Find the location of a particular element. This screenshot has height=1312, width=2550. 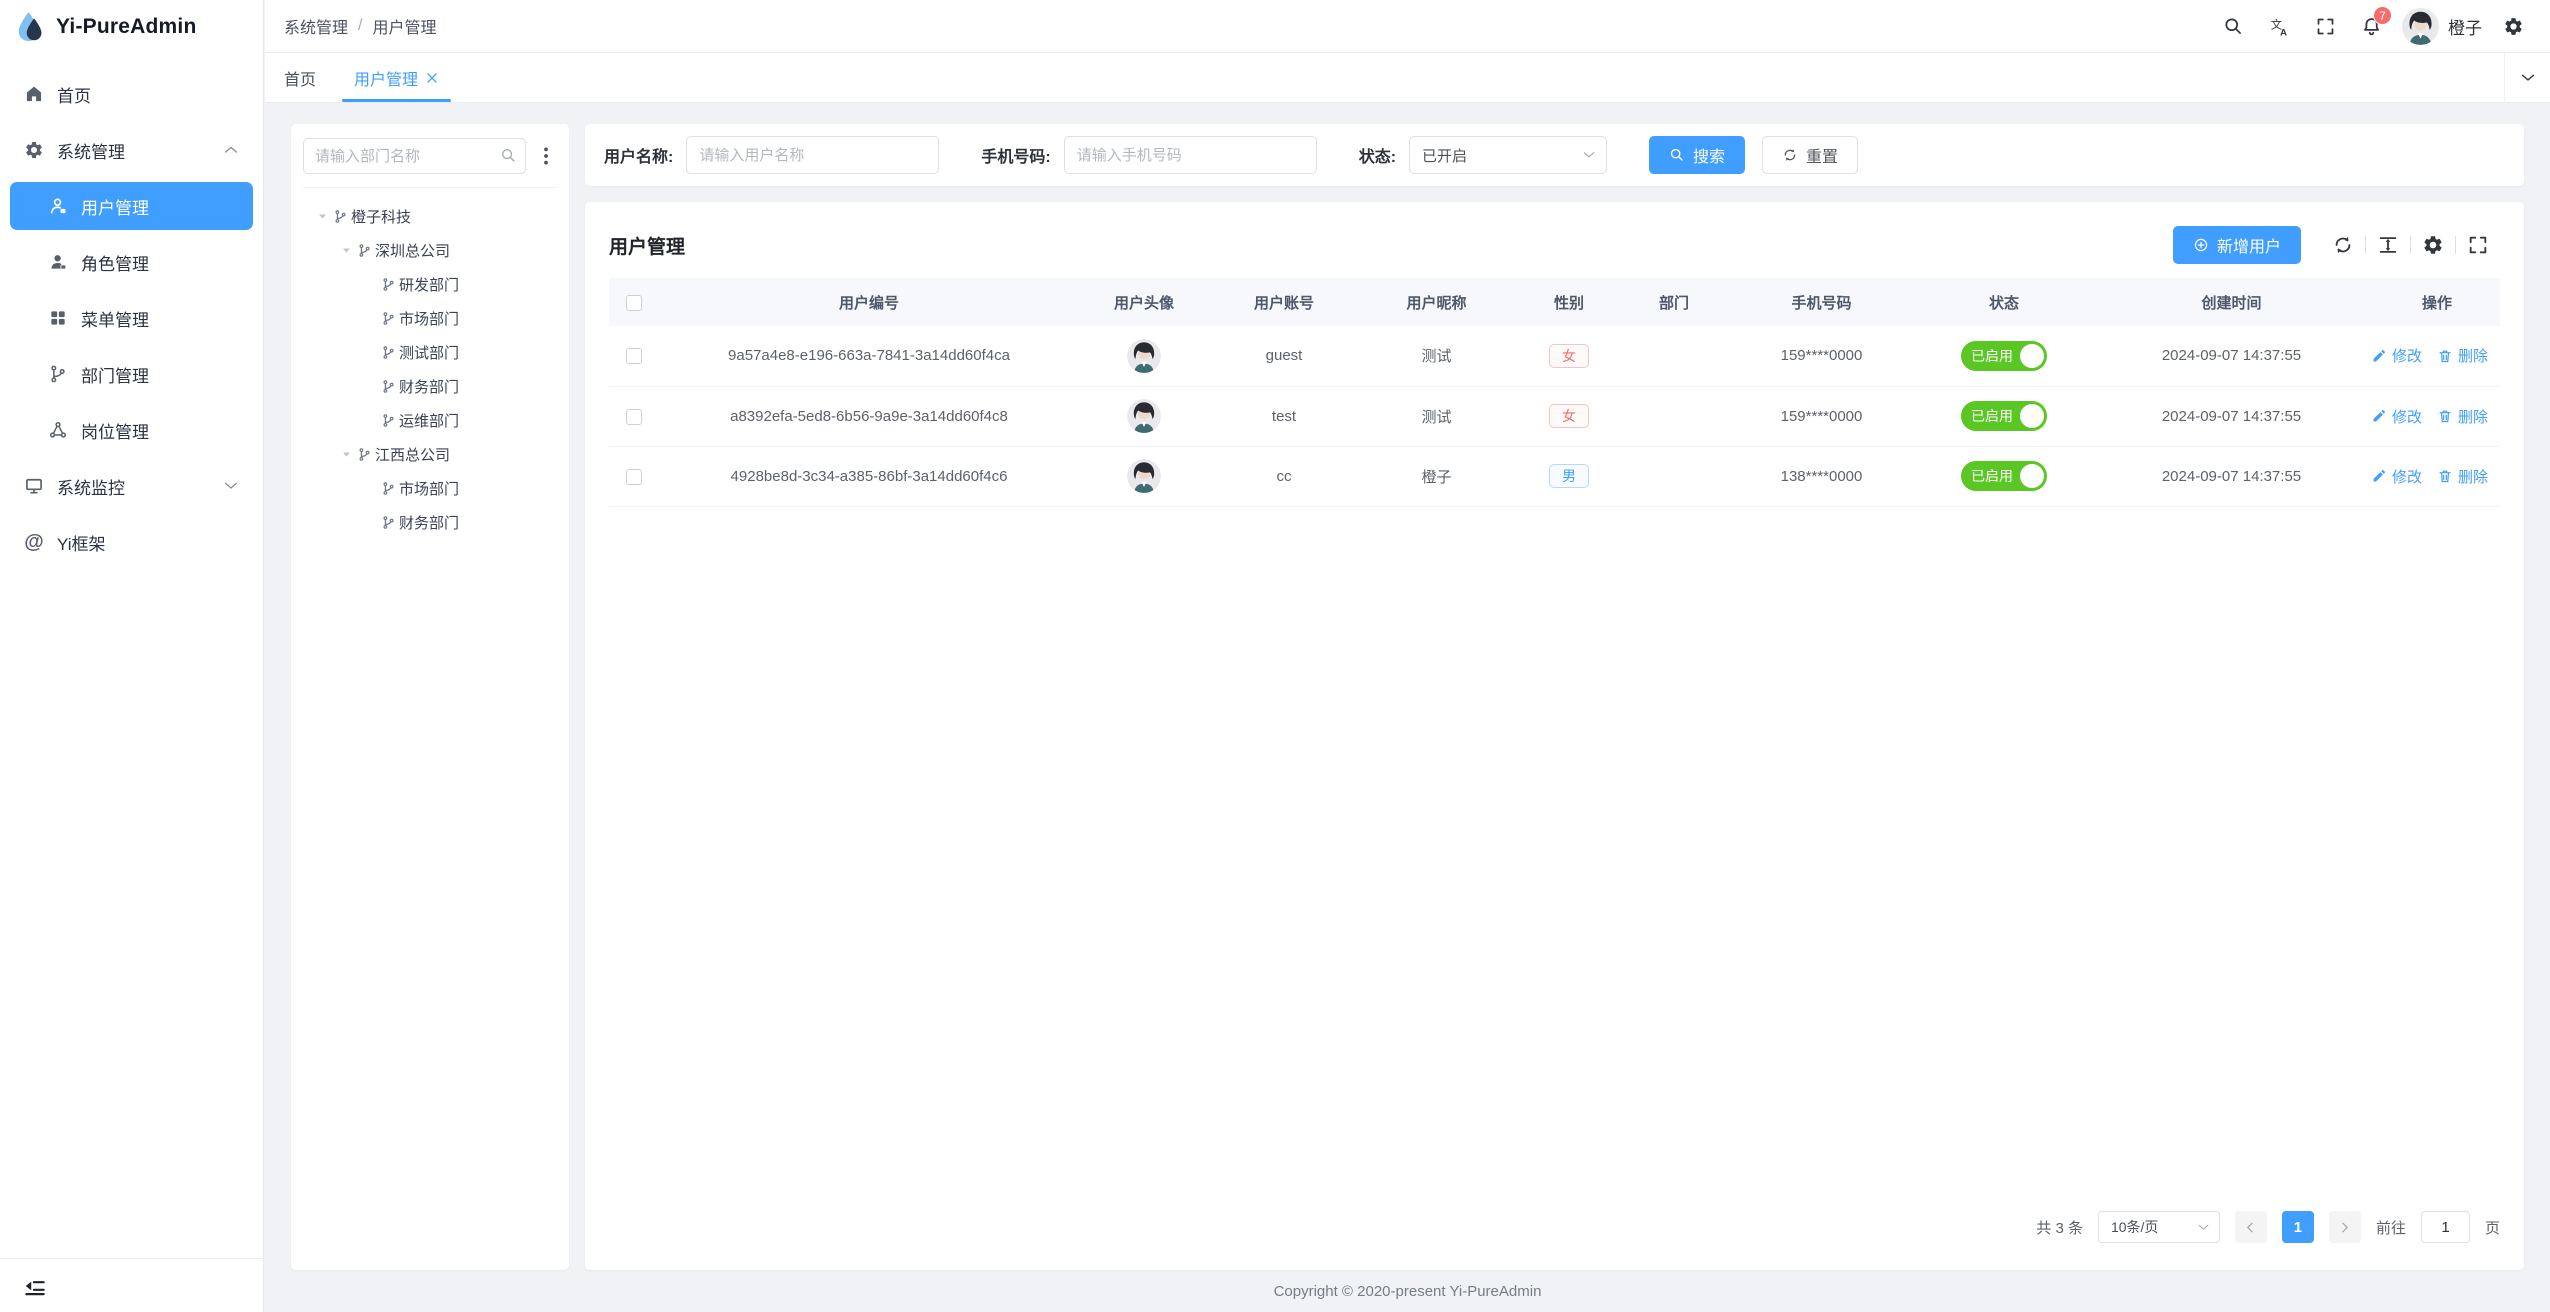

add-user-button: 新增用户 is located at coordinates (2236, 245).